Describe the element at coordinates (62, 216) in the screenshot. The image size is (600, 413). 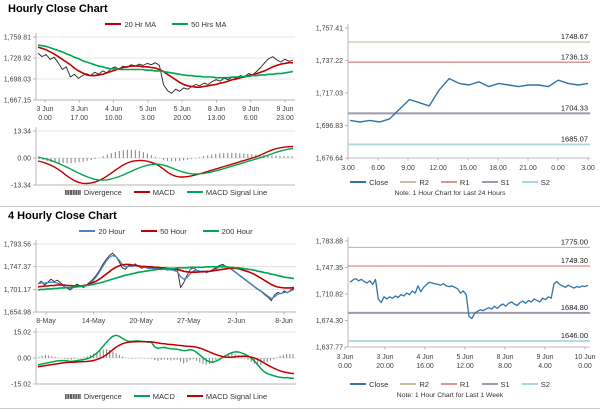
I see `four-hourly-close-chart-title: 4 Hourly Close Chart` at that location.